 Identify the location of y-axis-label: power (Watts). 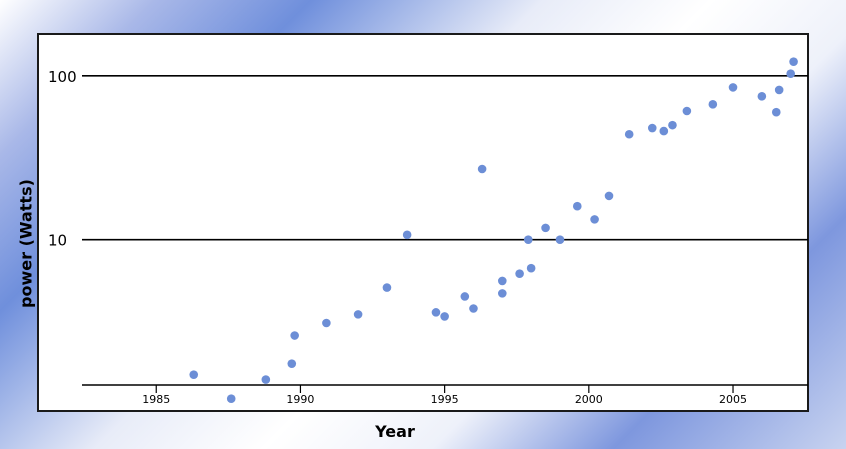
(26, 243).